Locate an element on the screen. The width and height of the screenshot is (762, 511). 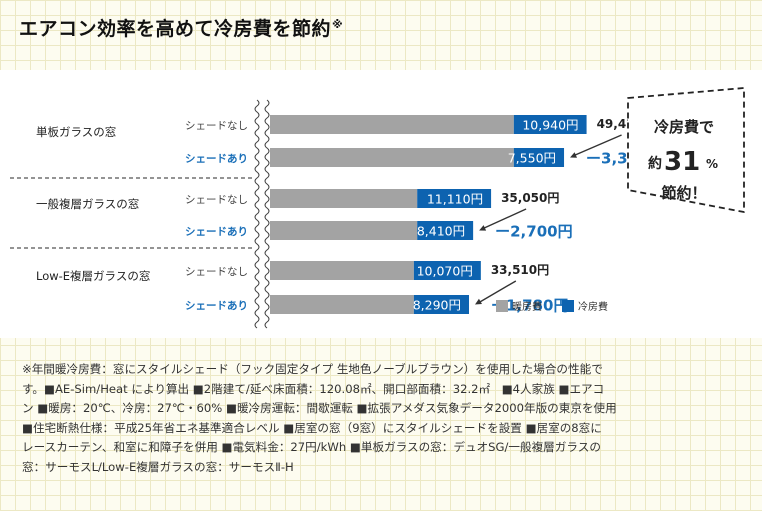
callout-suffix: % is located at coordinates (712, 164).